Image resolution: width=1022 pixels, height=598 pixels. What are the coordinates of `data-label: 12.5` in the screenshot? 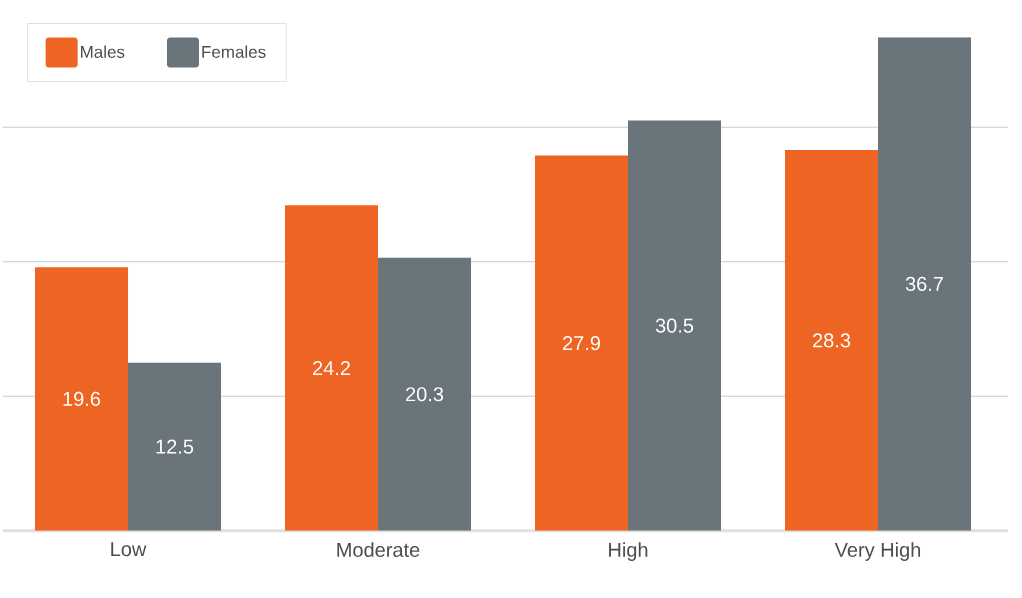 It's located at (175, 446).